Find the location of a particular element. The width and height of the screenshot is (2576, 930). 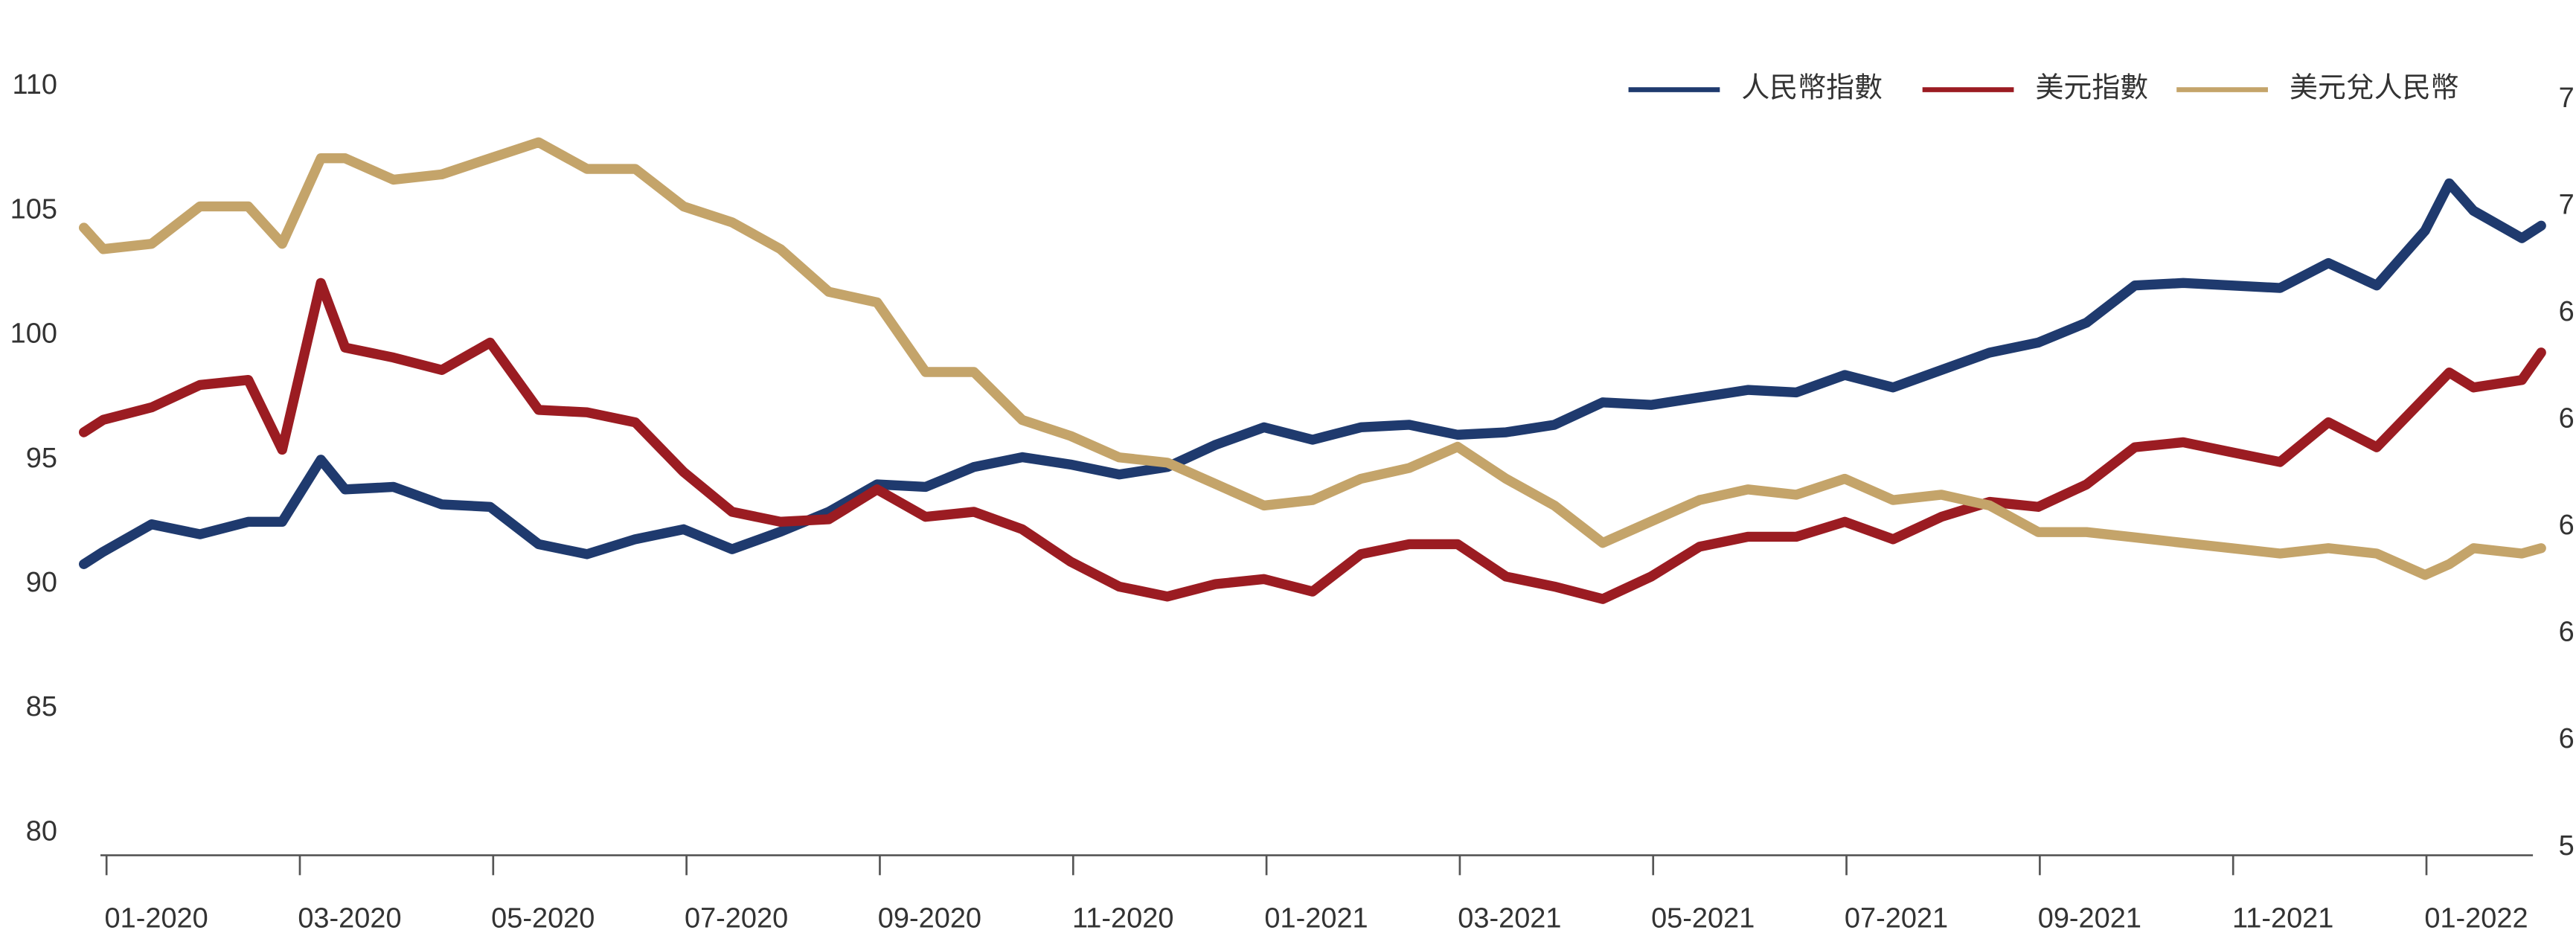

x-tick-label: 01-2022 is located at coordinates (2476, 916).